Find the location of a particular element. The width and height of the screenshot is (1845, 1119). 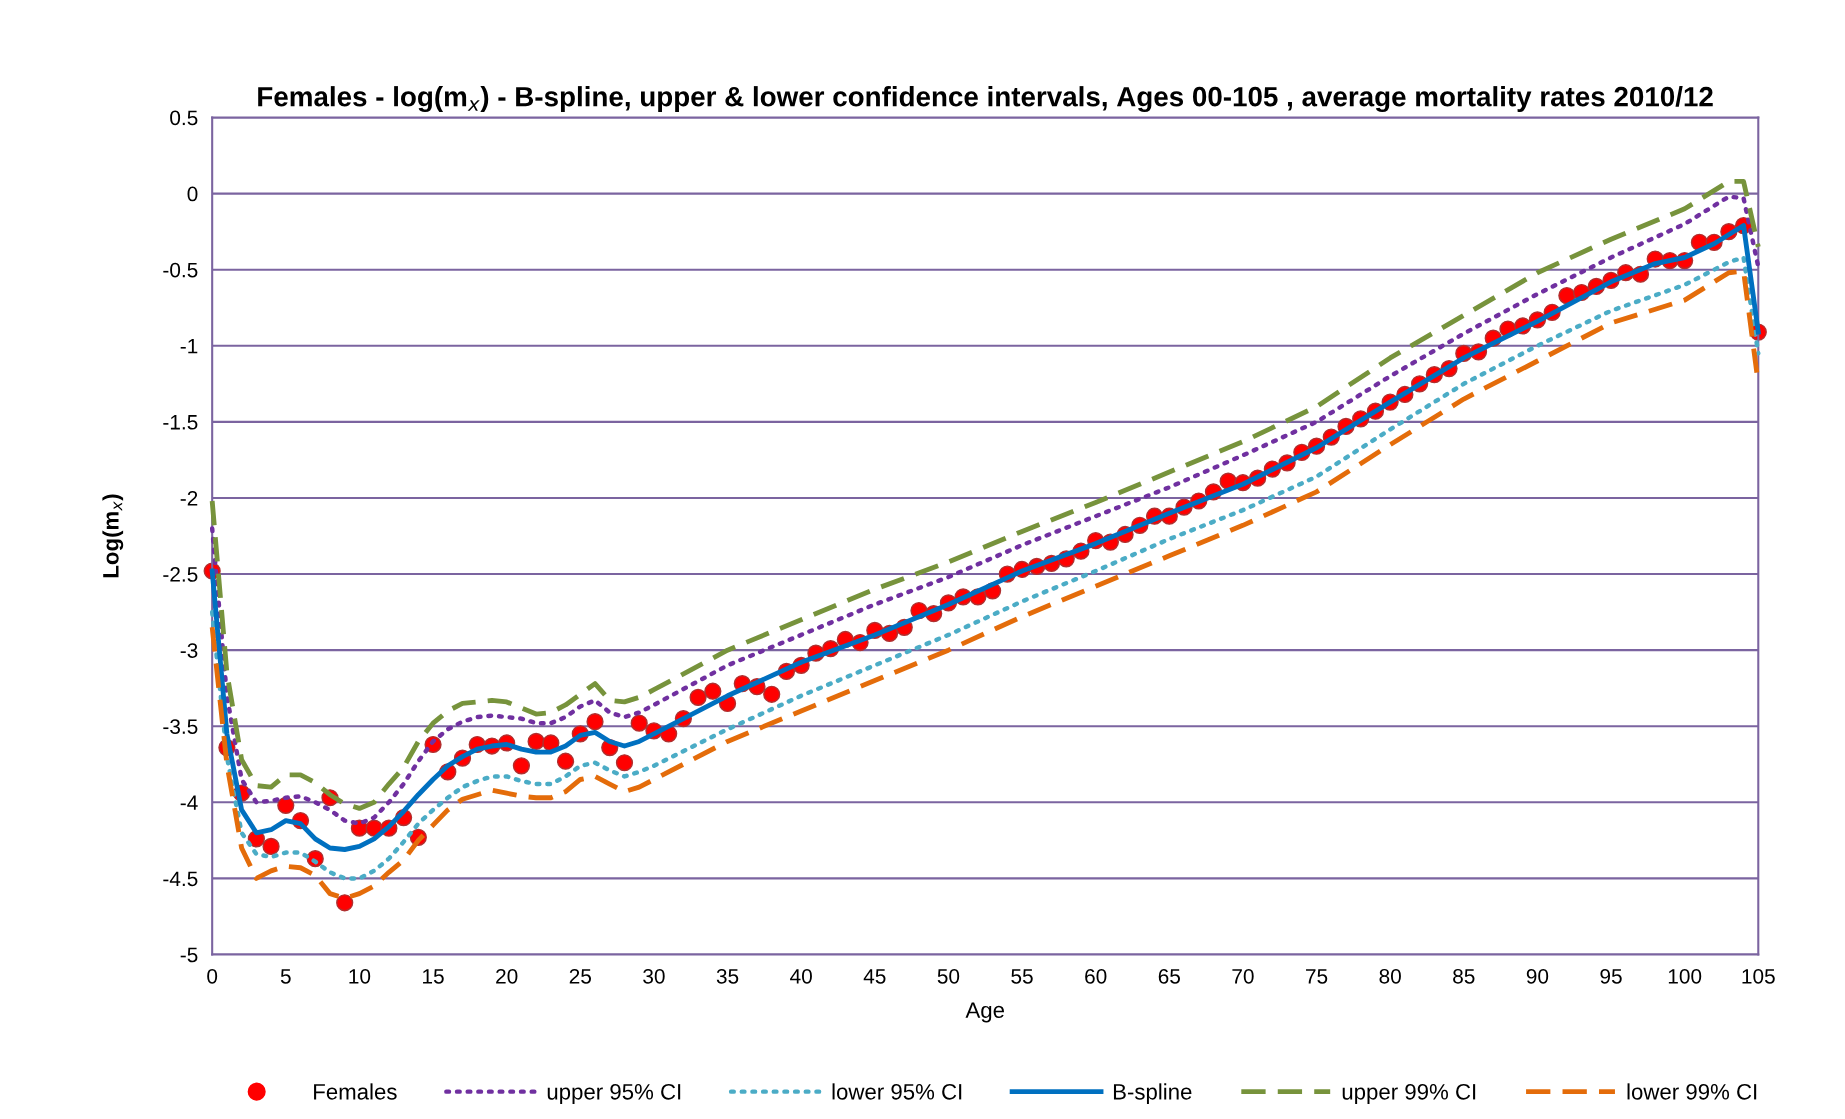

x-tick-label: 100 is located at coordinates (1685, 976).